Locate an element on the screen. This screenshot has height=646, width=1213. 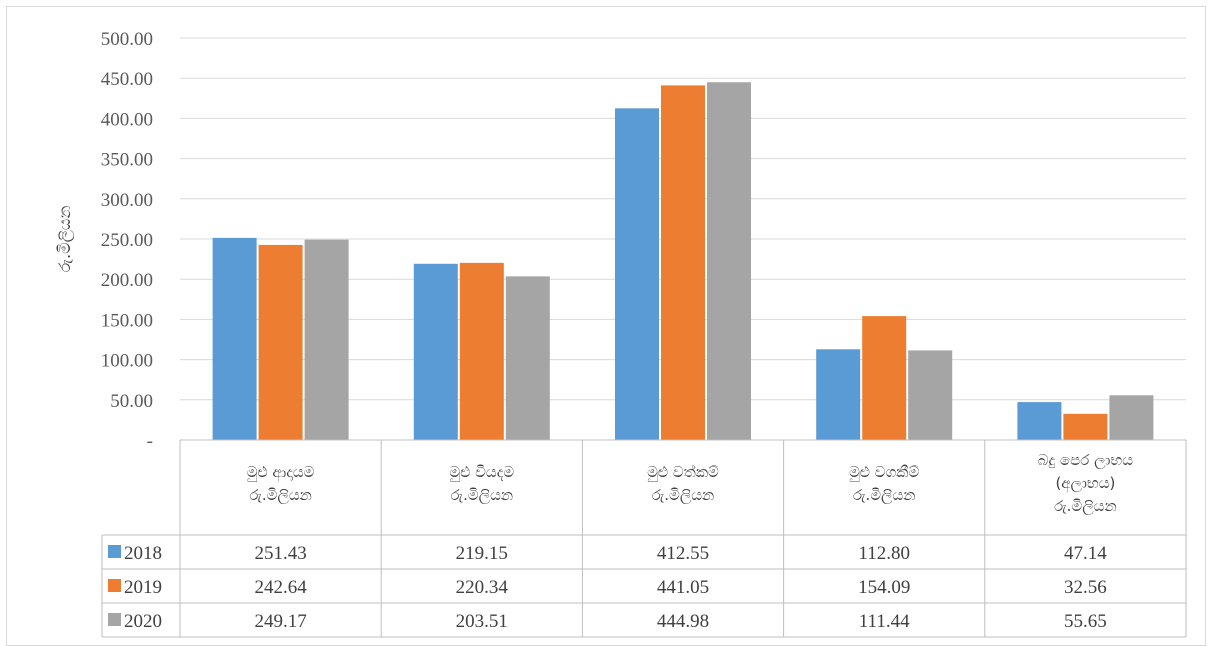
category-label-0-line-0: මුළු ආදායම is located at coordinates (280, 472).